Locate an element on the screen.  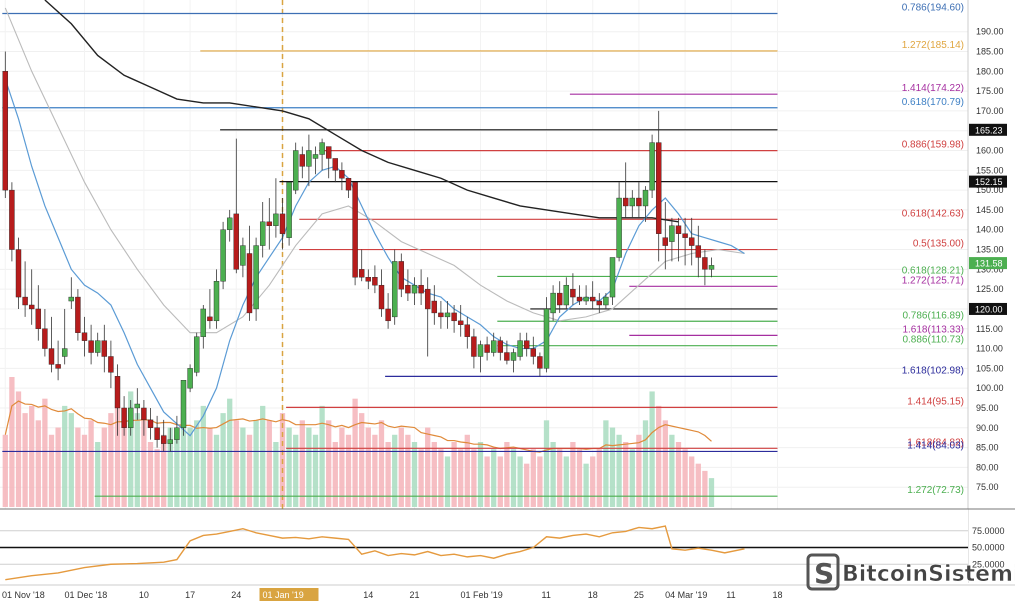
price-tick-label: 170.00 is located at coordinates (990, 111).